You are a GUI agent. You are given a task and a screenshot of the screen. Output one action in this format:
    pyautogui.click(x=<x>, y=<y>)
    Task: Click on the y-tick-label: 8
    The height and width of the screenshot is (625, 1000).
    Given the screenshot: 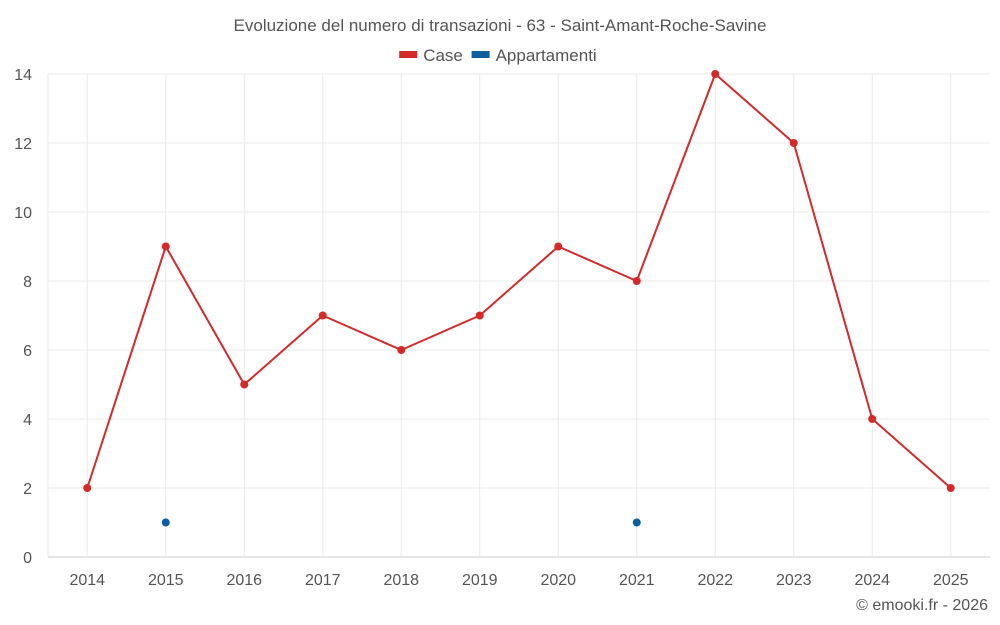 What is the action you would take?
    pyautogui.click(x=27, y=282)
    